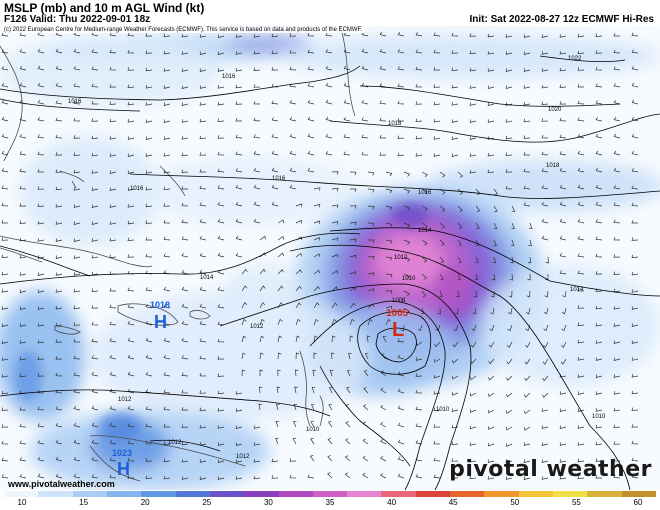  Describe the element at coordinates (61, 484) in the screenshot. I see `website-link: www.pivotalweather.com` at that location.